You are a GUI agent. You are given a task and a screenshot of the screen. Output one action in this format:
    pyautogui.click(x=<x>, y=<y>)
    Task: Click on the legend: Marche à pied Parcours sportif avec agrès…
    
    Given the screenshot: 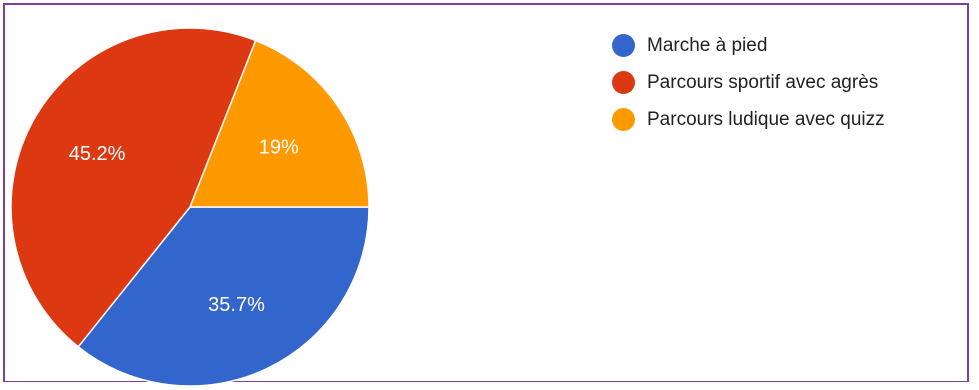 What is the action you would take?
    pyautogui.click(x=748, y=82)
    